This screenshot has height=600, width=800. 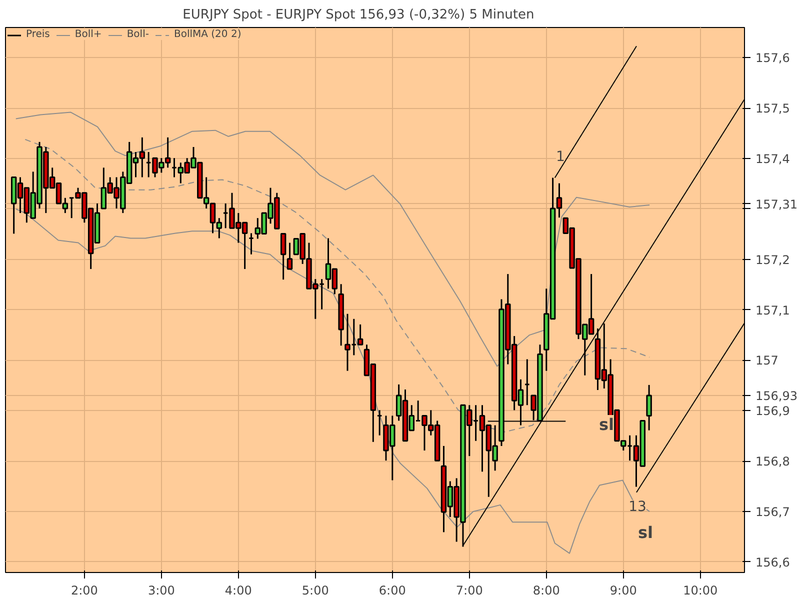 What do you see at coordinates (623, 591) in the screenshot?
I see `x-tick-label: 9:00` at bounding box center [623, 591].